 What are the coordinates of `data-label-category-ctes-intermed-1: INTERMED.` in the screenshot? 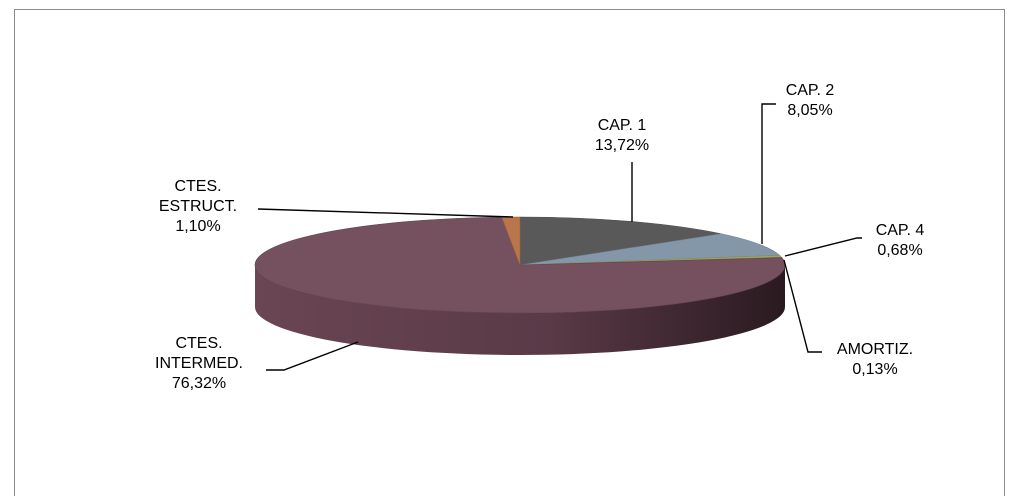 It's located at (199, 363).